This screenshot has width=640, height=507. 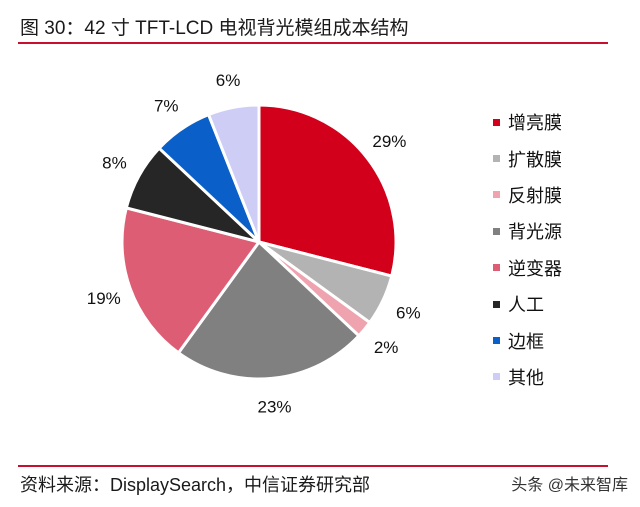 What do you see at coordinates (214, 28) in the screenshot?
I see `figure-title: 图 30：42 寸 TFT-LCD 电视背光模组成本结构` at bounding box center [214, 28].